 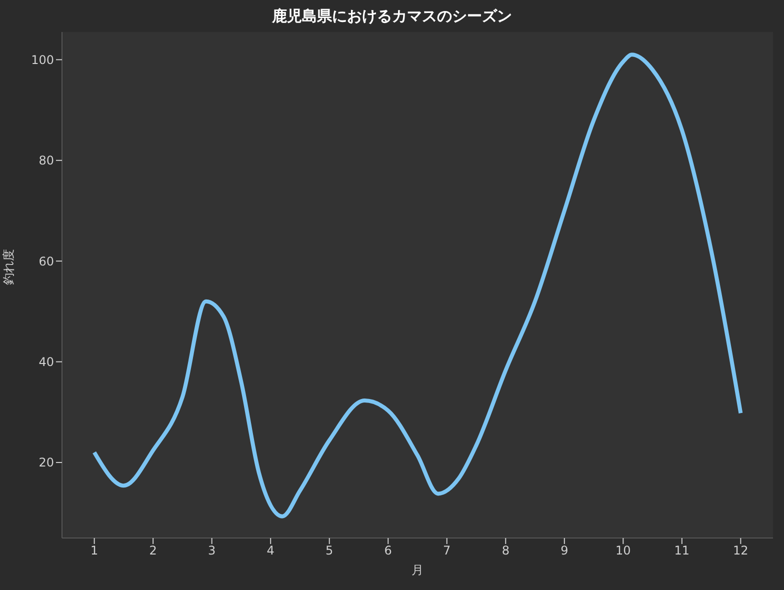 I want to click on x-tick-label: 8, so click(x=506, y=551).